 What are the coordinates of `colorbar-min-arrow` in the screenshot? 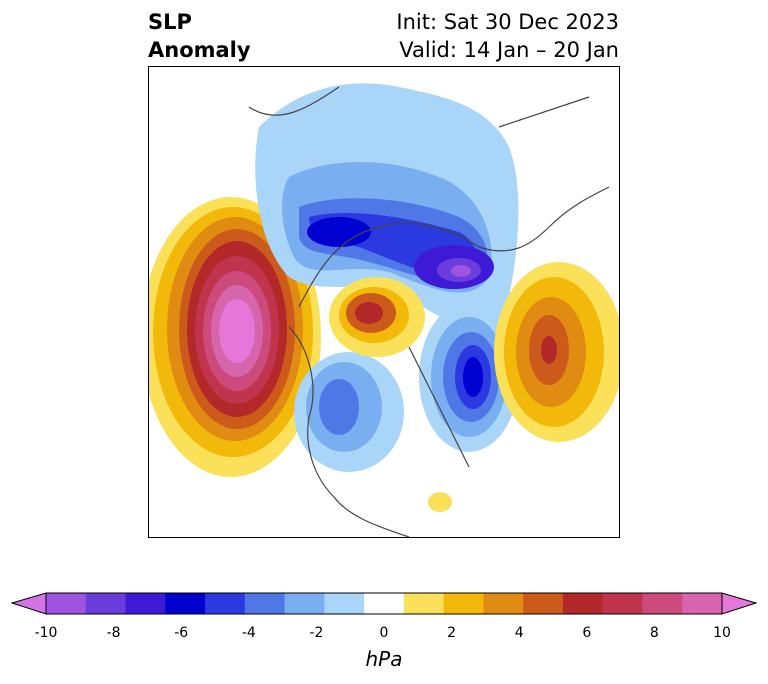 It's located at (28, 603).